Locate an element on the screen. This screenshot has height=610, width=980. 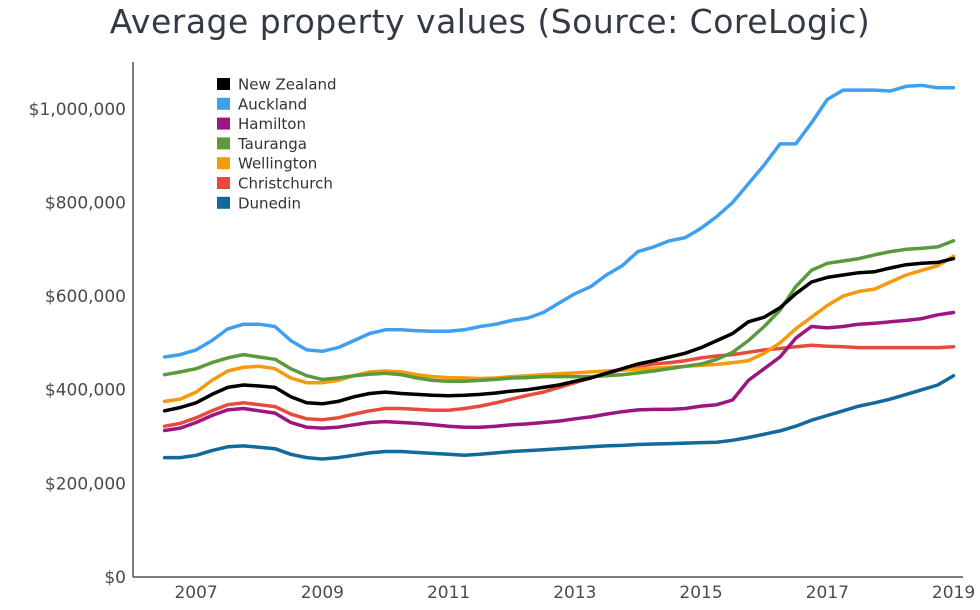
legend-label: New Zealand is located at coordinates (287, 85).